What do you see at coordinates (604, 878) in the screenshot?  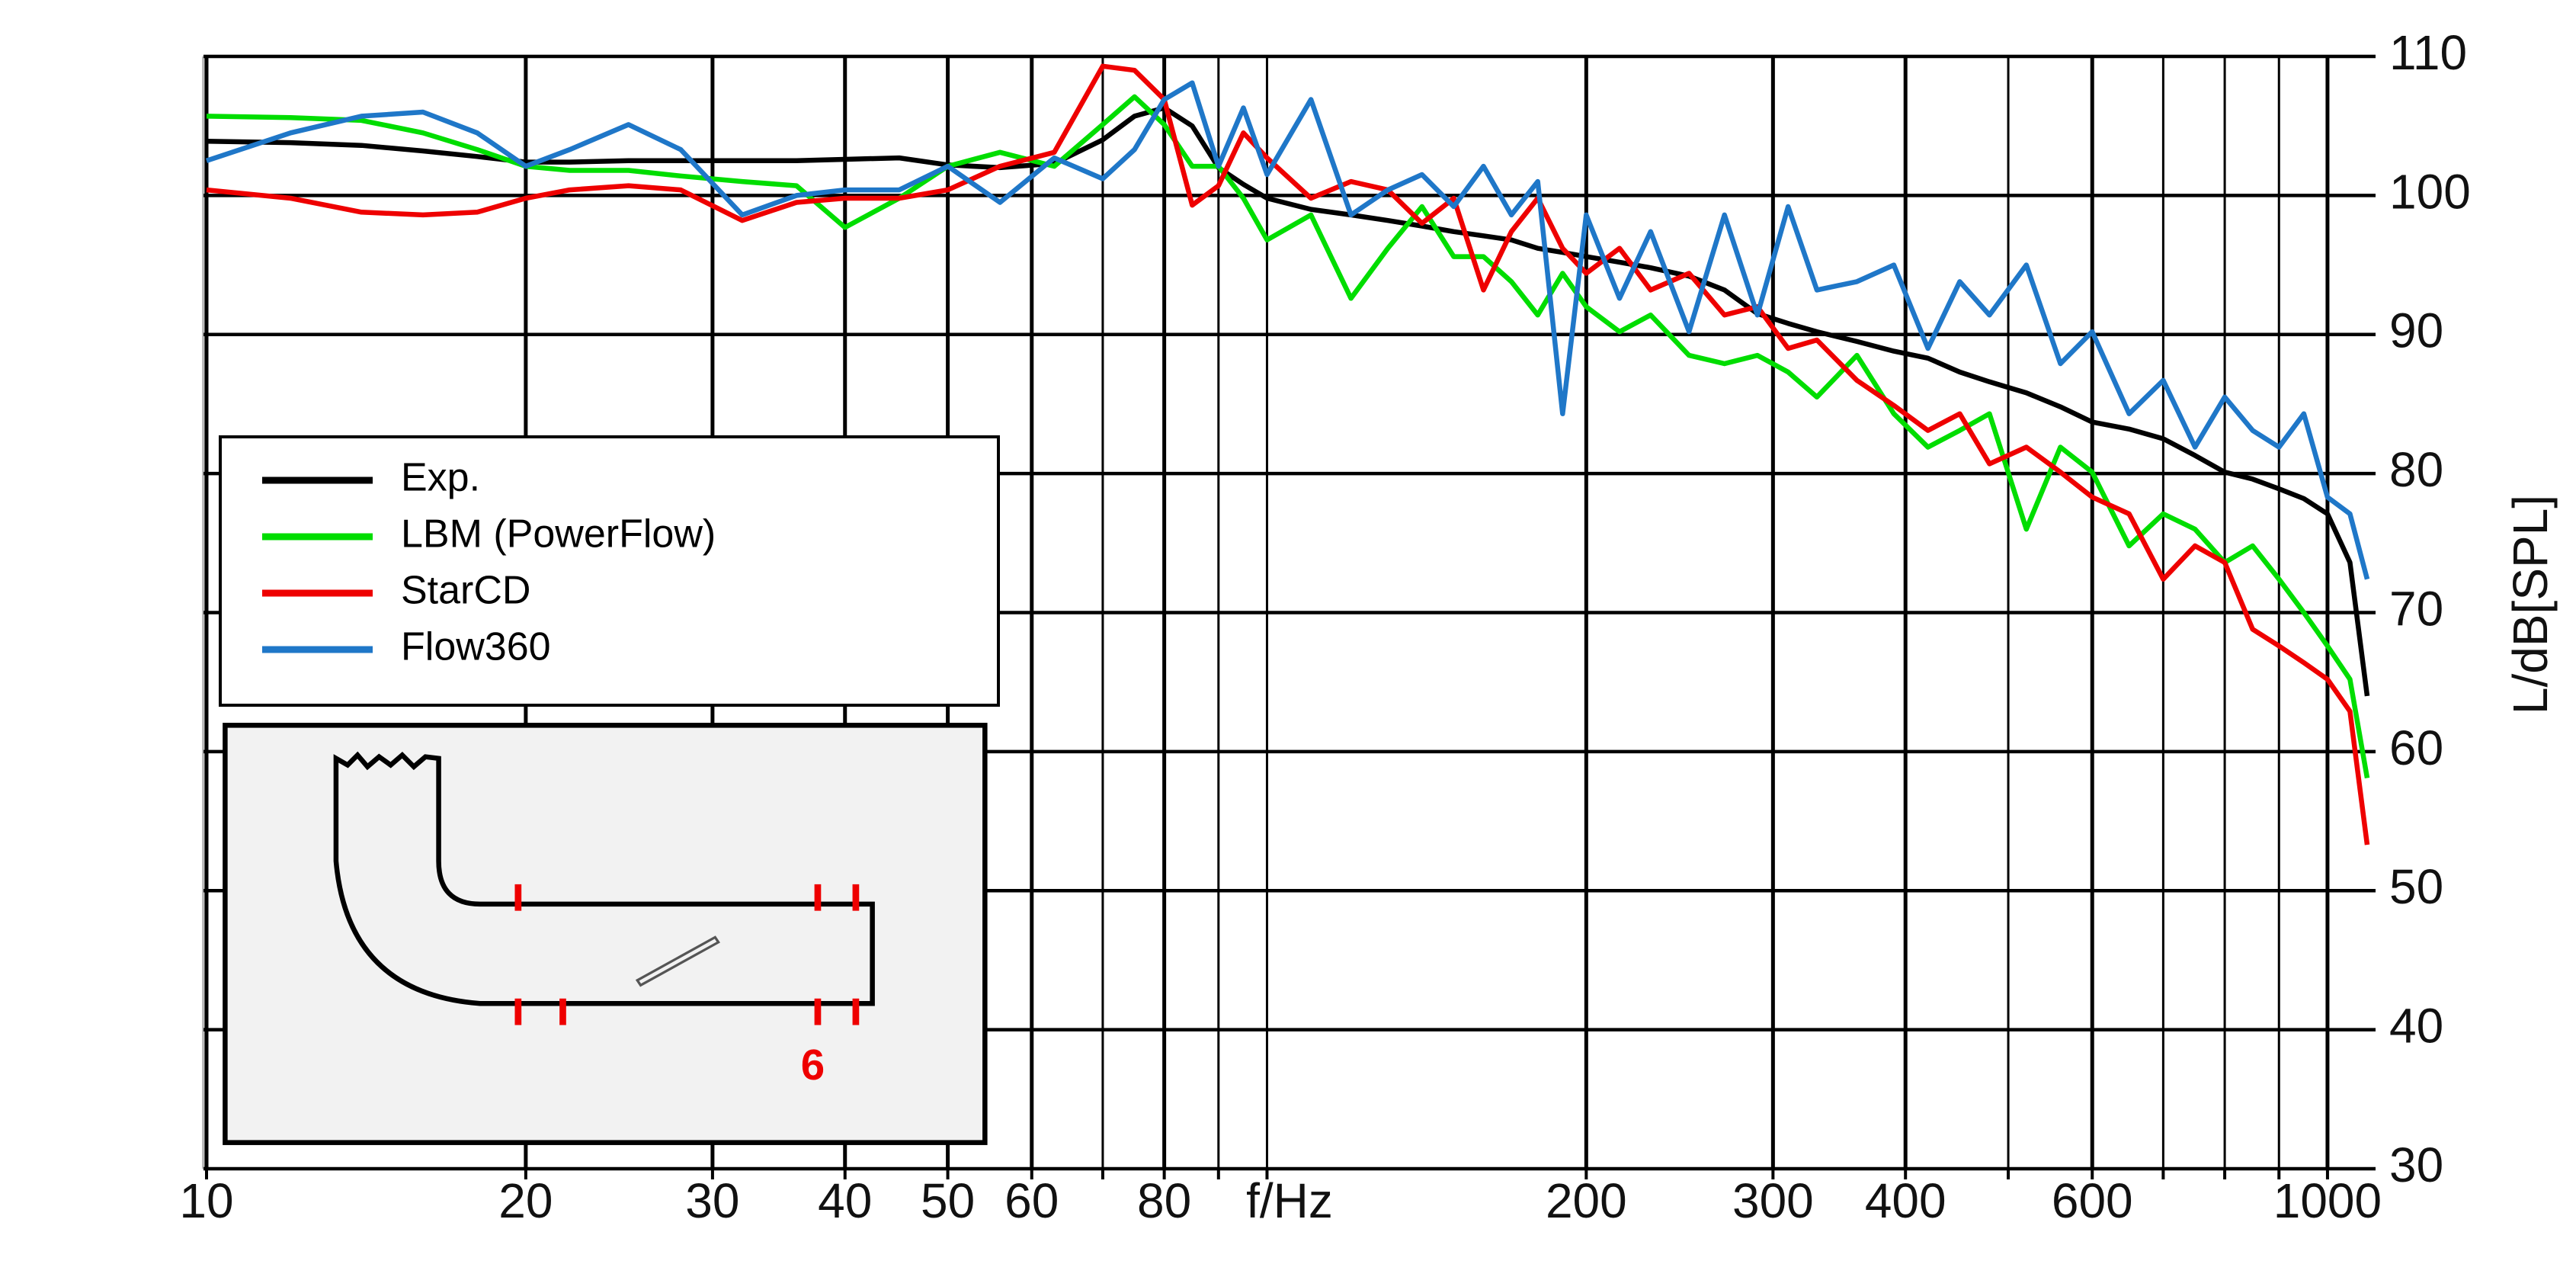 I see `duct` at bounding box center [604, 878].